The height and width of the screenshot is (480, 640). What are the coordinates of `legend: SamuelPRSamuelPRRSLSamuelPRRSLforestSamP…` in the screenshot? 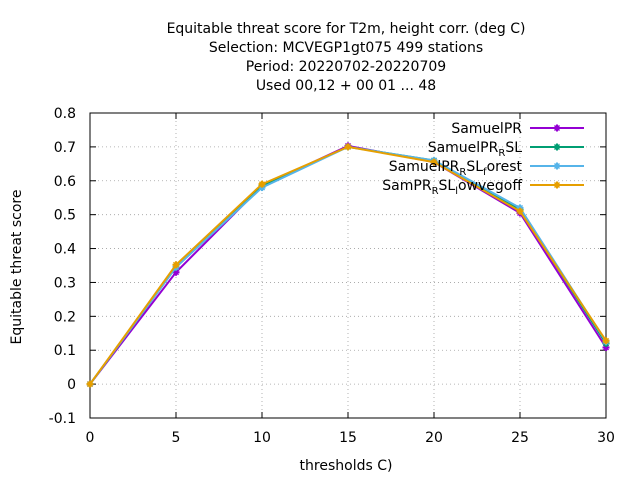 It's located at (483, 159).